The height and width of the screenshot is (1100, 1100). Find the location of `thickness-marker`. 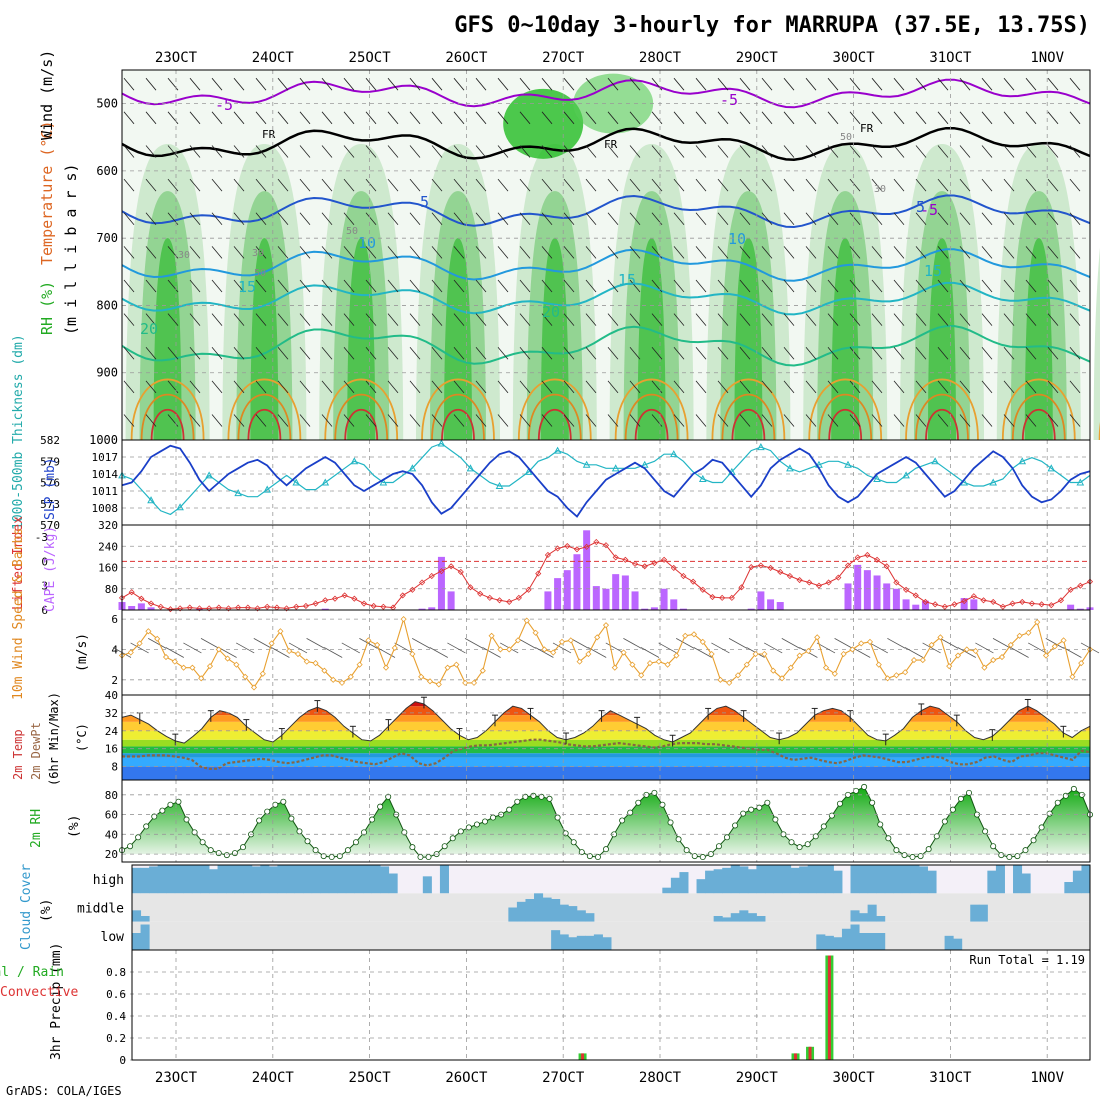

thickness-marker is located at coordinates (702, 478).